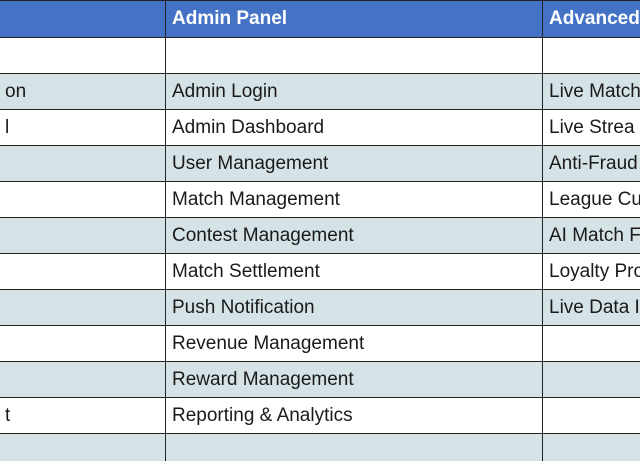 This screenshot has height=461, width=640. I want to click on table-cell: Anti-Fraud, so click(591, 163).